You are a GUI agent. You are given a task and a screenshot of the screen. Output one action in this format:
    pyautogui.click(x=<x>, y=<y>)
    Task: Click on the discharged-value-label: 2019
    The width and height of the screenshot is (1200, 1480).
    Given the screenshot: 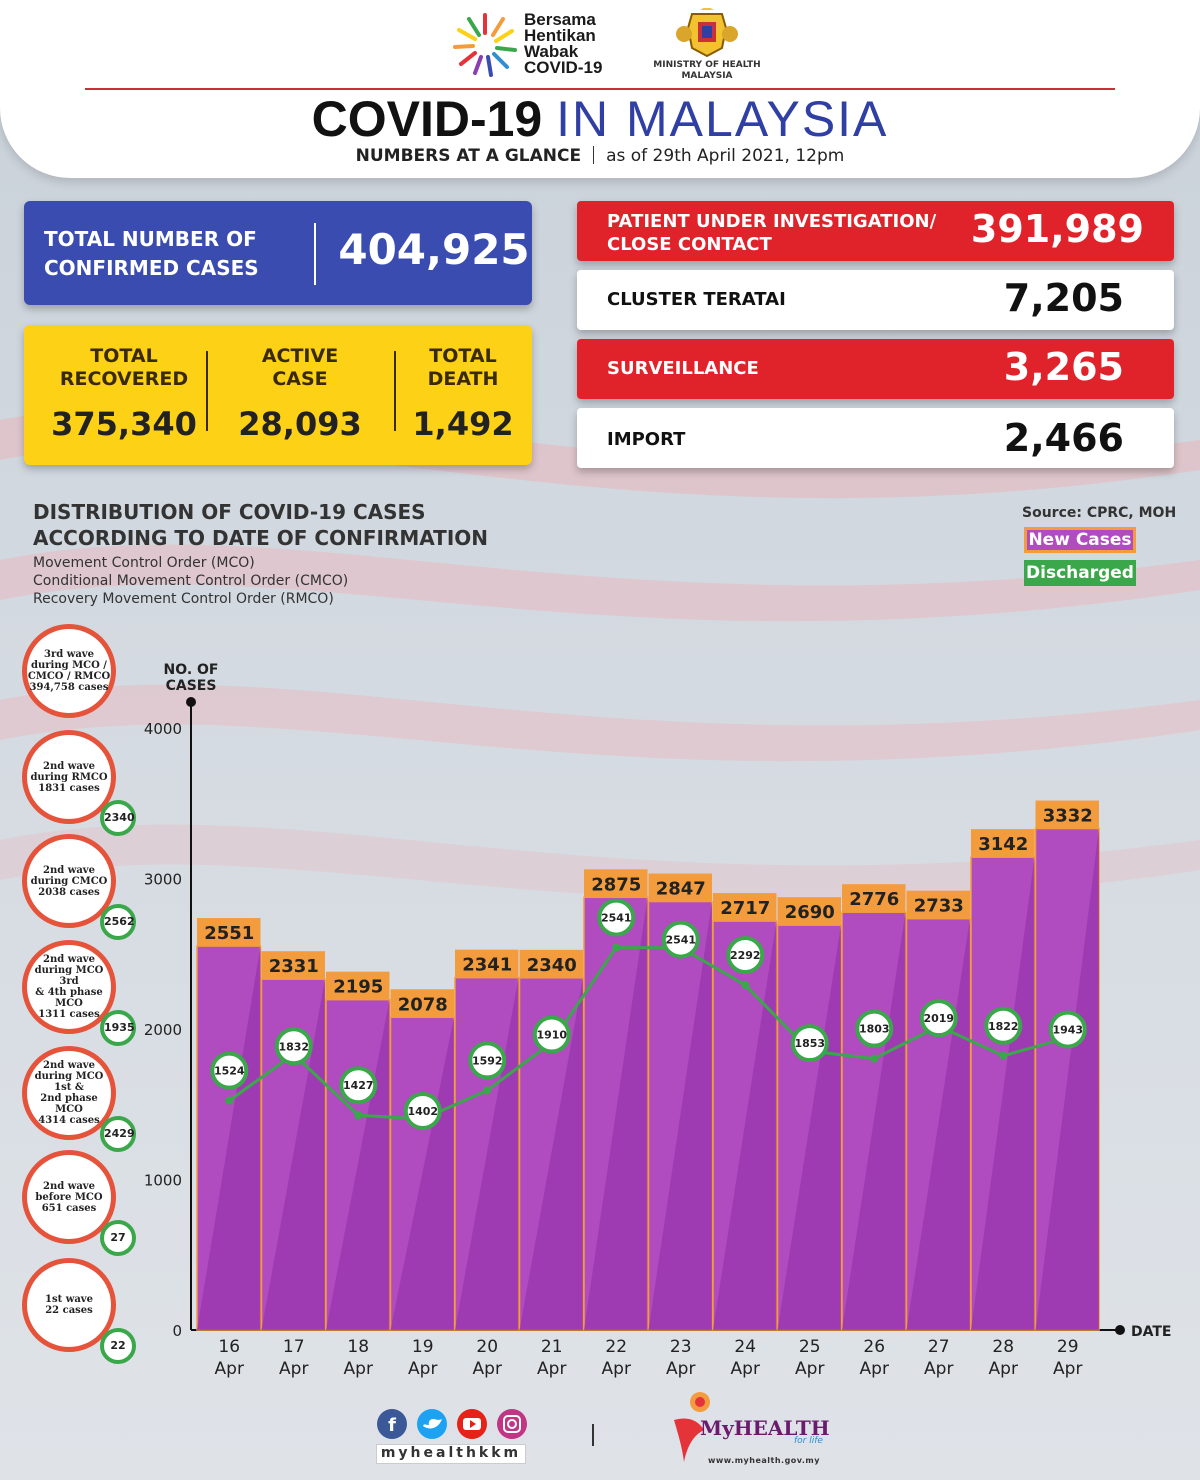 What is the action you would take?
    pyautogui.click(x=938, y=1018)
    